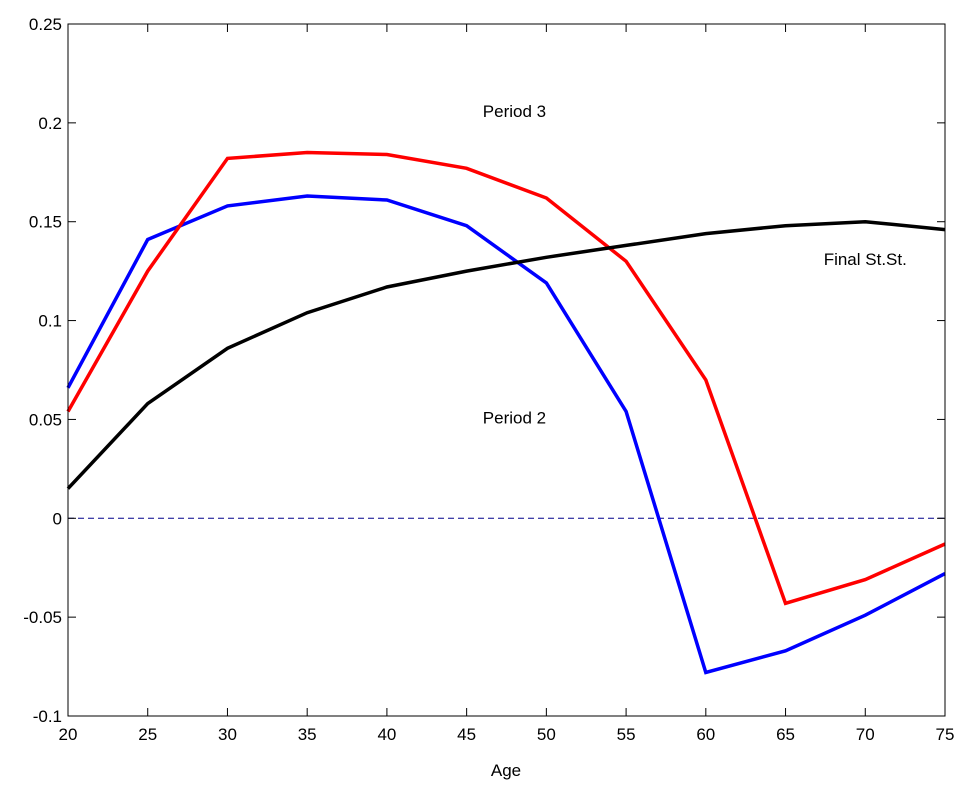 Image resolution: width=960 pixels, height=788 pixels. I want to click on y-tick-label: -0.05, so click(42, 617).